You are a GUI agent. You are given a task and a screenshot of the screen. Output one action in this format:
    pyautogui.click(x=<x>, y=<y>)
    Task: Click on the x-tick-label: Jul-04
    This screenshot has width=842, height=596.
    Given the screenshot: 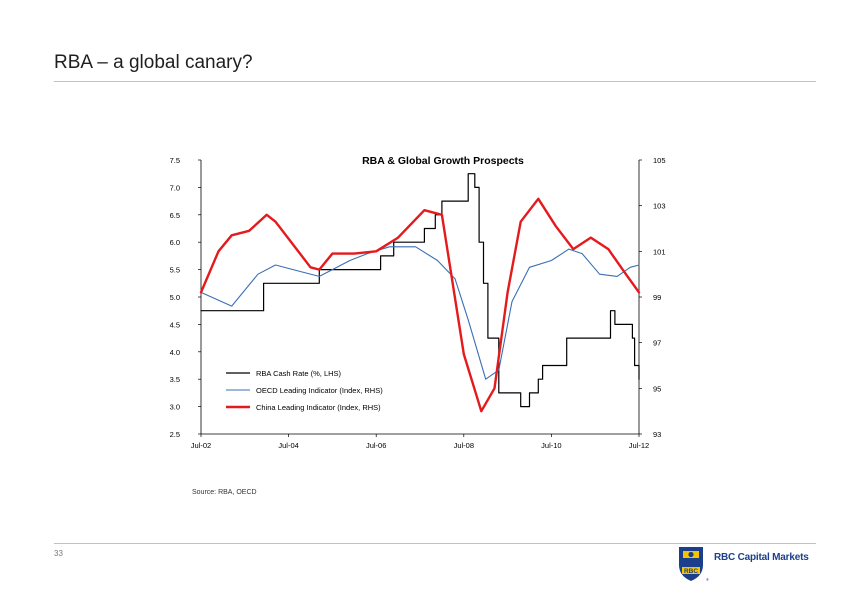 What is the action you would take?
    pyautogui.click(x=288, y=445)
    